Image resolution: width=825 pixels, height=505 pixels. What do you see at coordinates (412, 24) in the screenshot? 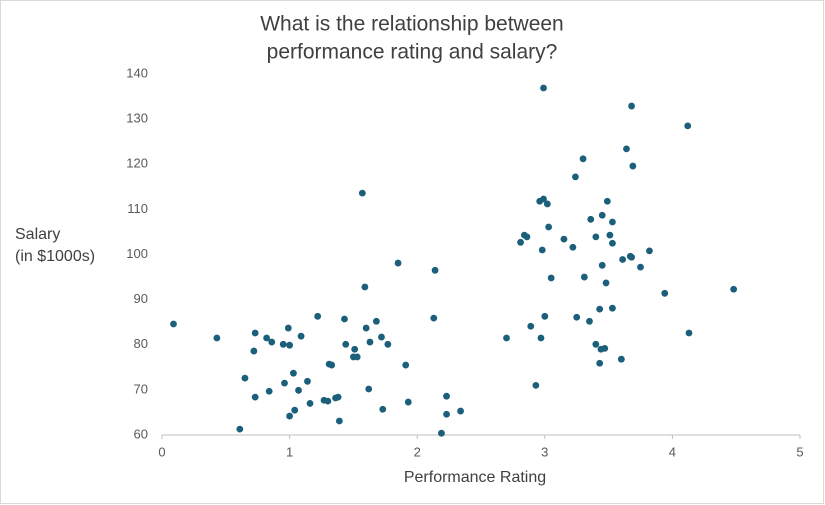
I see `chart-title: What is the relationship between` at bounding box center [412, 24].